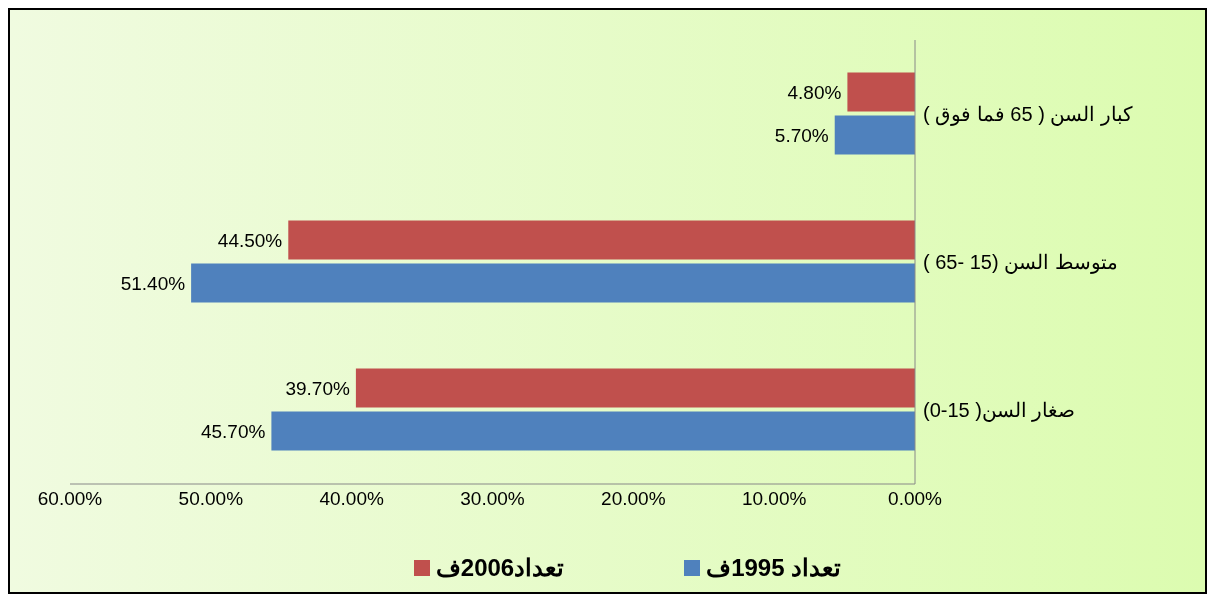 Image resolution: width=1215 pixels, height=602 pixels. I want to click on data-label: 4.80%, so click(814, 92).